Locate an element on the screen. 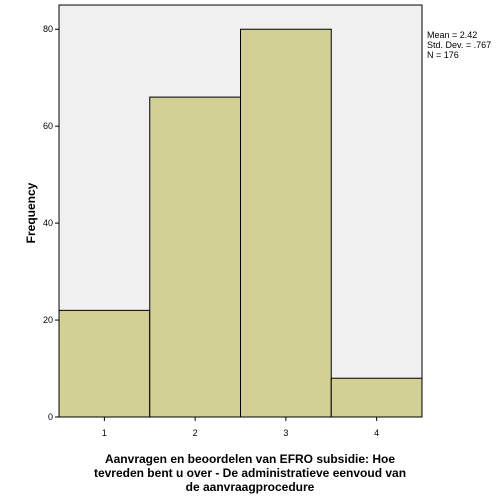 The height and width of the screenshot is (504, 497). stats-mean: Mean = 2.42 is located at coordinates (452, 35).